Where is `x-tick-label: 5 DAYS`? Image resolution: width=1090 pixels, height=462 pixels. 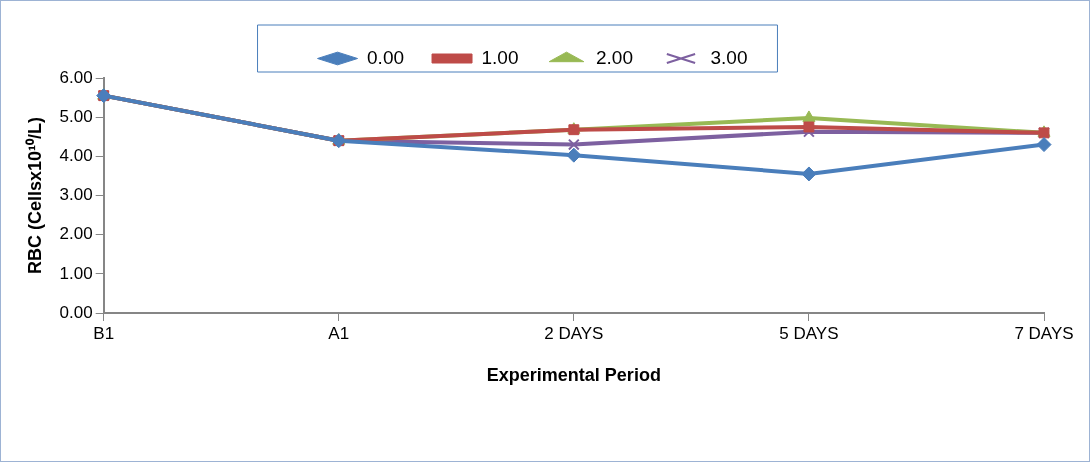 x-tick-label: 5 DAYS is located at coordinates (809, 333).